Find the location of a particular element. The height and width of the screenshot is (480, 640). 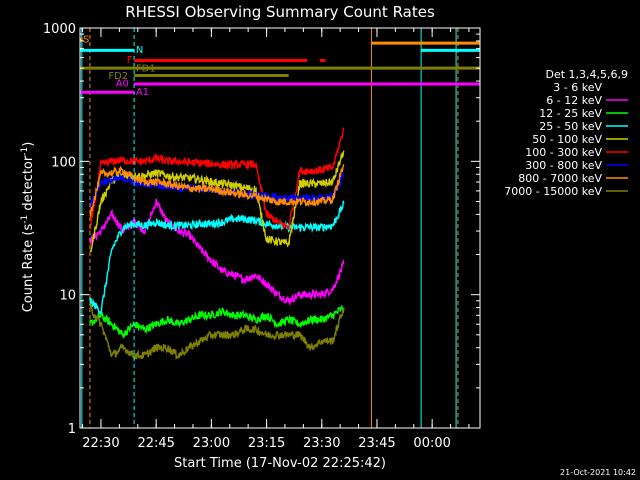

x-axis-label: Start Time (17-Nov-02 22:25:42) is located at coordinates (280, 463).